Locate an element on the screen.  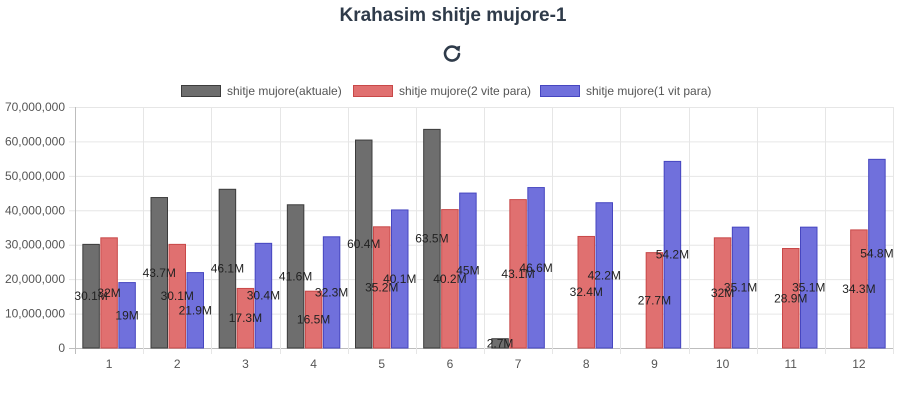
x-tick-label: 1 is located at coordinates (109, 364).